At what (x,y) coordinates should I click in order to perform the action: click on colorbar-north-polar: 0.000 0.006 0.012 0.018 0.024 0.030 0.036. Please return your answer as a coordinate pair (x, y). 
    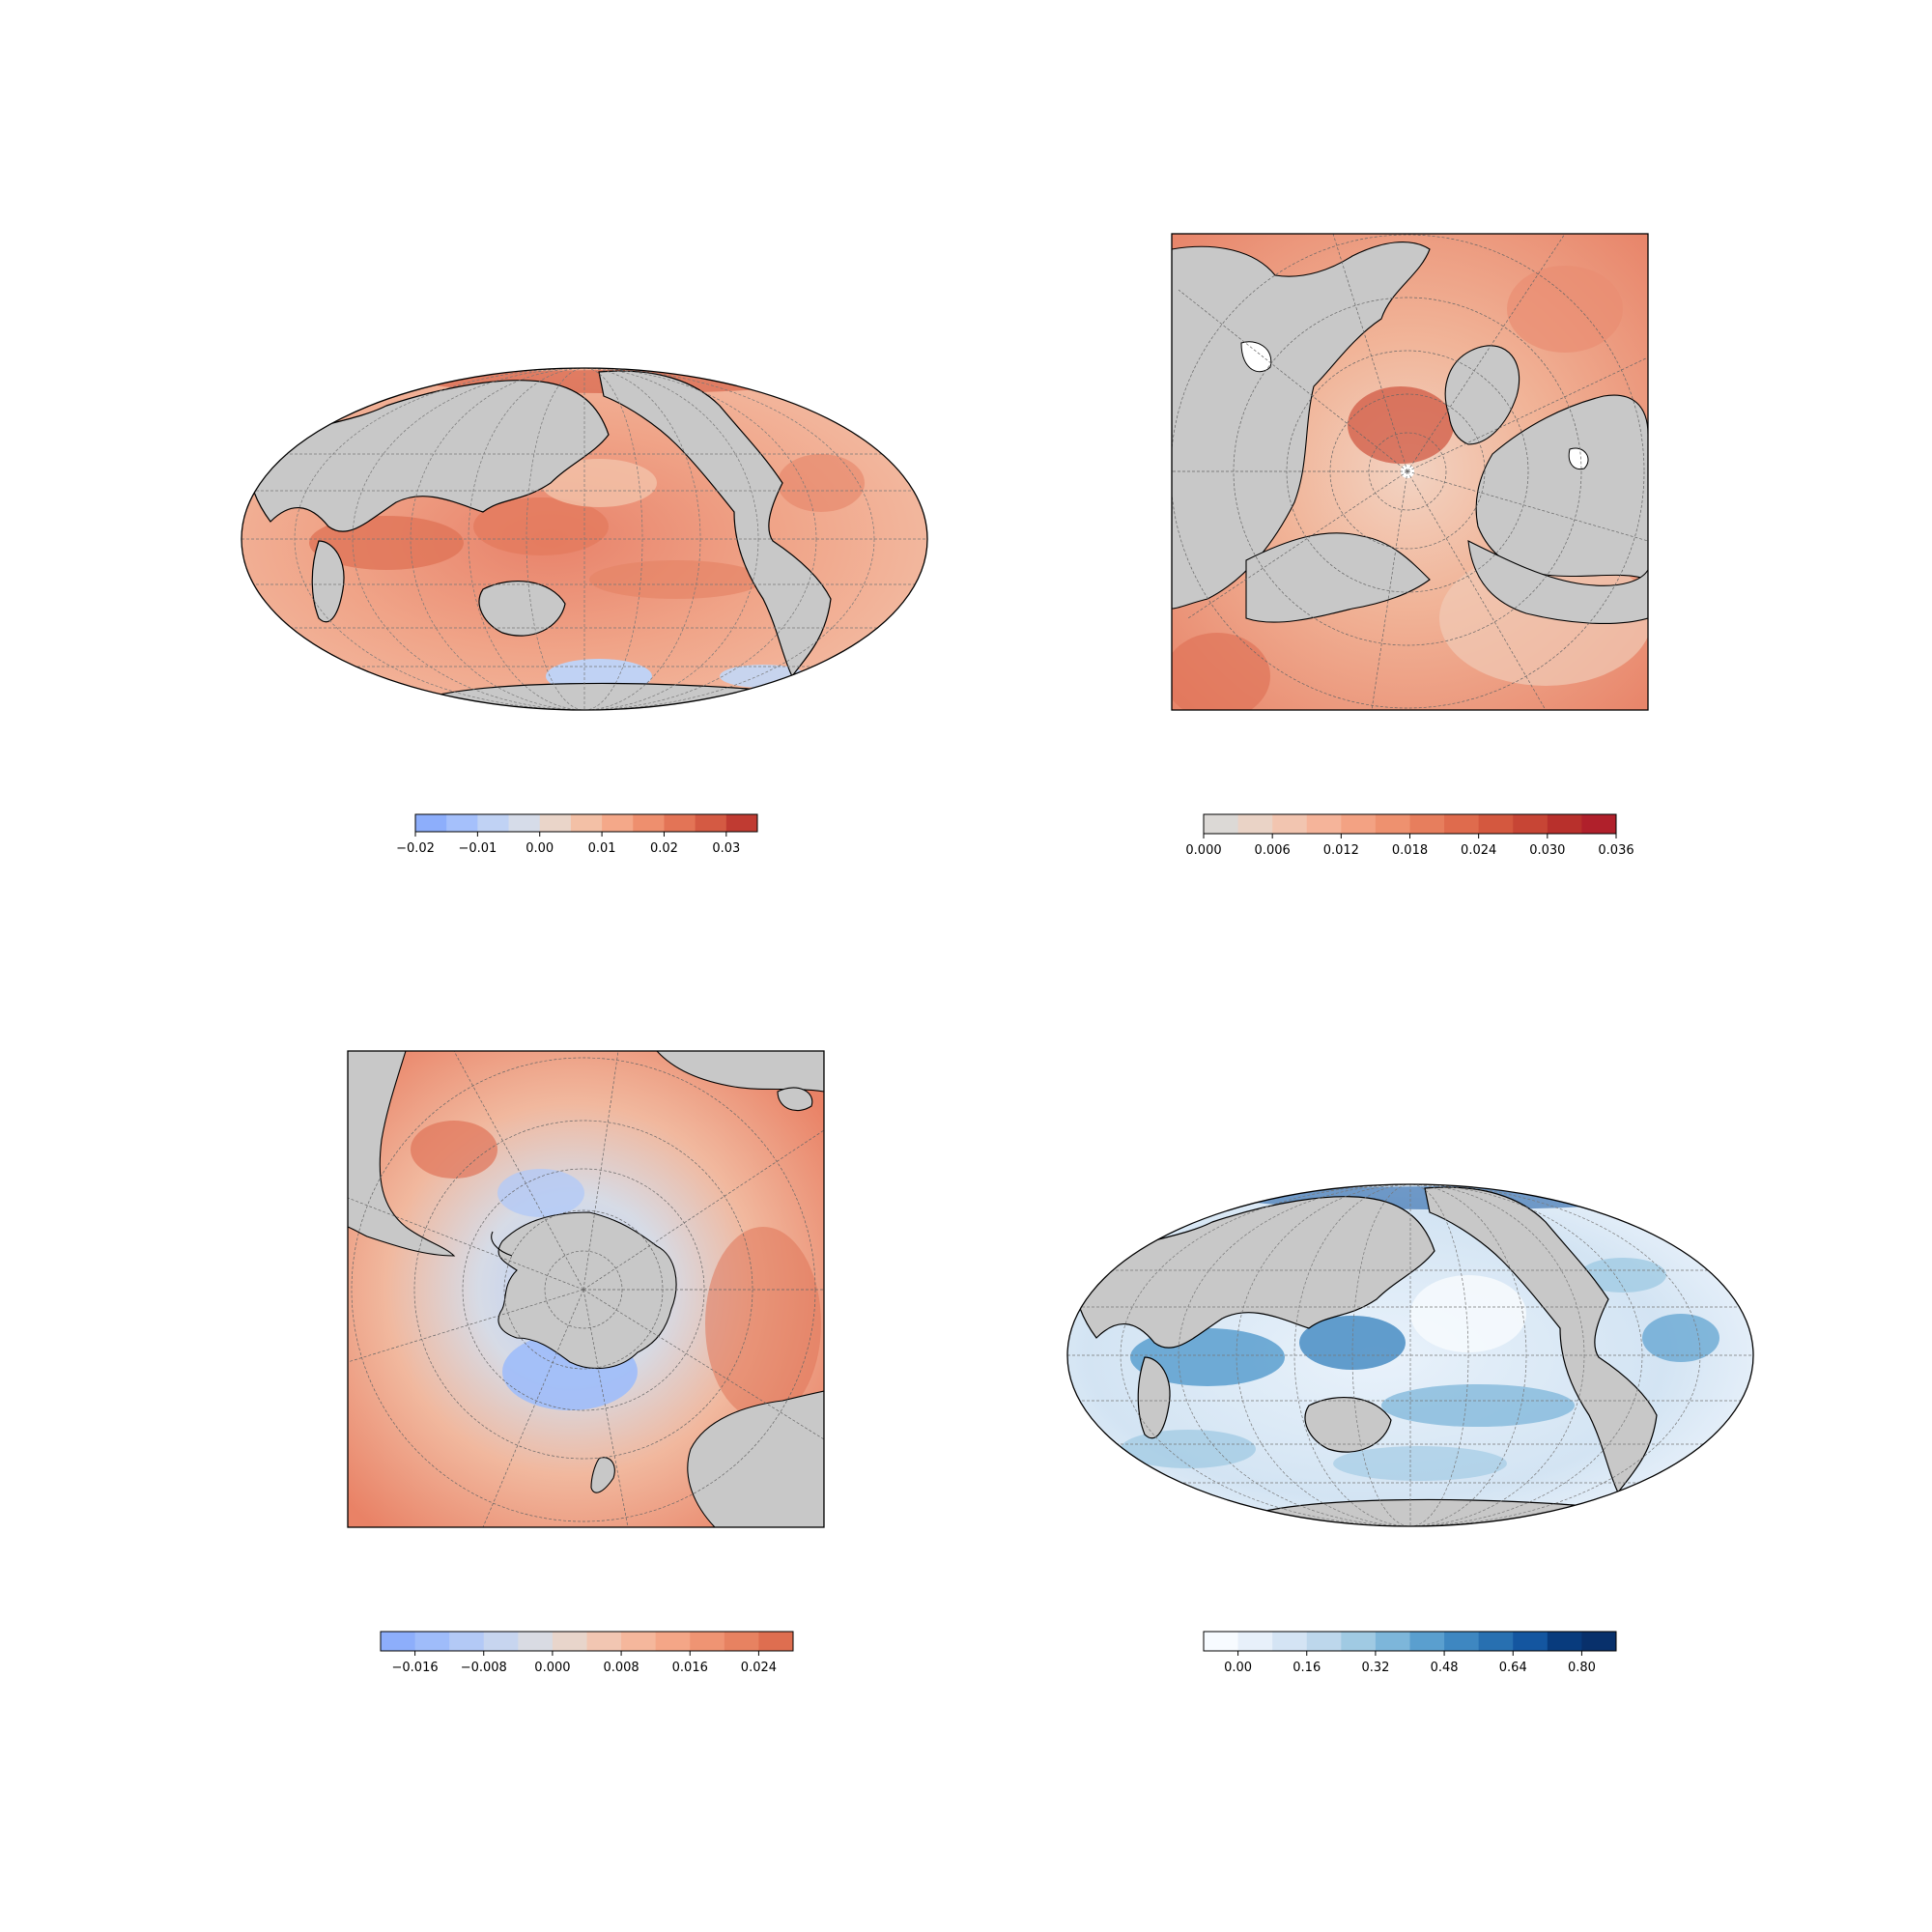
    Looking at the image, I should click on (1409, 835).